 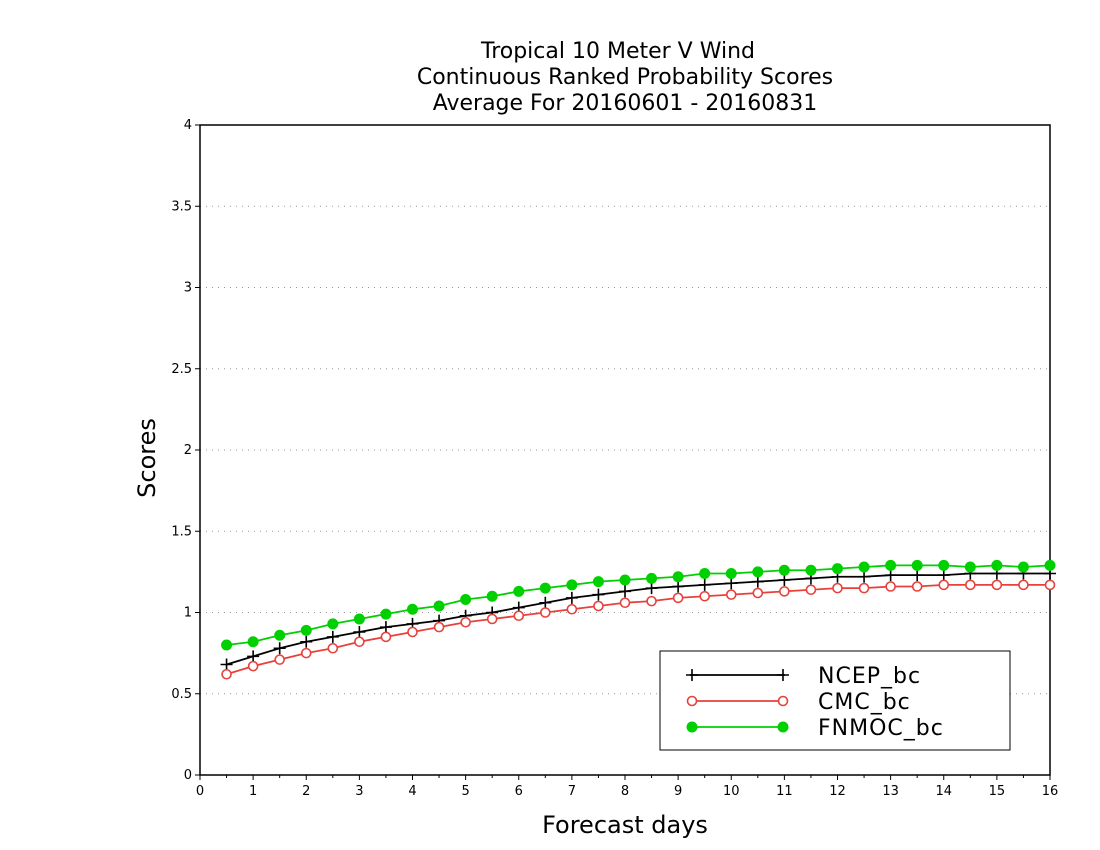 I want to click on y-tick-label: 2.5, so click(x=181, y=369).